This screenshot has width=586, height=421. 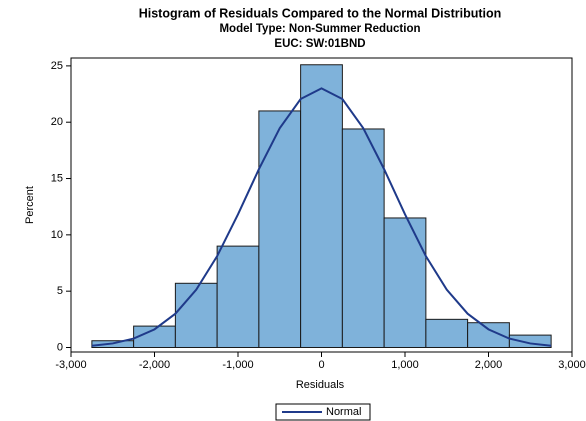 What do you see at coordinates (237, 365) in the screenshot?
I see `x-tick-label: -1,000` at bounding box center [237, 365].